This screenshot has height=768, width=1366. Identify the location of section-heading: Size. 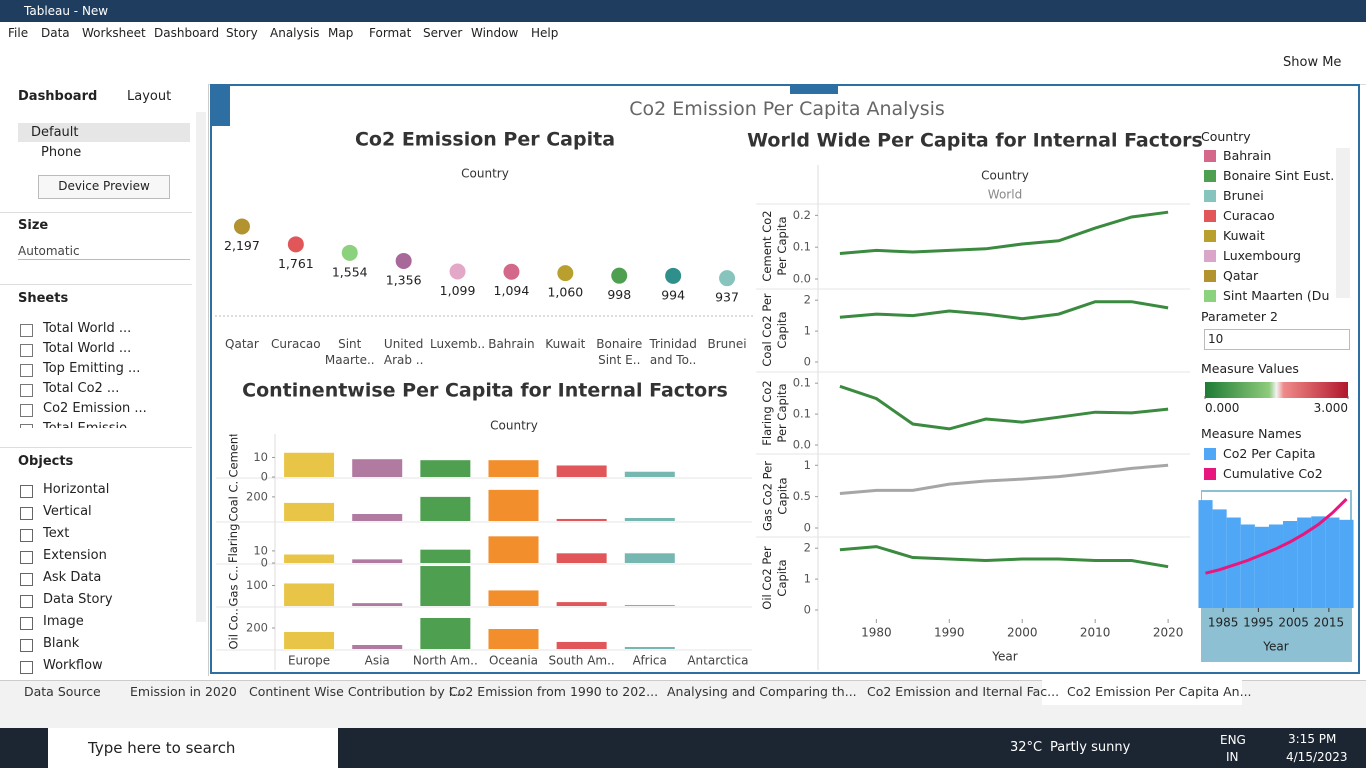
(33, 225).